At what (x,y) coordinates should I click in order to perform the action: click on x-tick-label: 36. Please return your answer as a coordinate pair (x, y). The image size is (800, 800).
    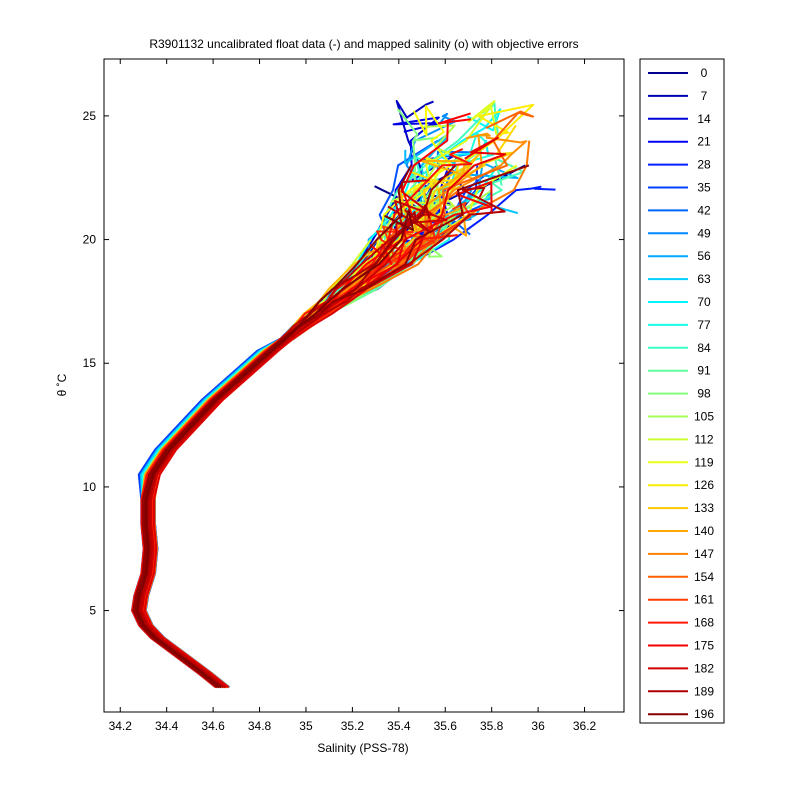
    Looking at the image, I should click on (538, 726).